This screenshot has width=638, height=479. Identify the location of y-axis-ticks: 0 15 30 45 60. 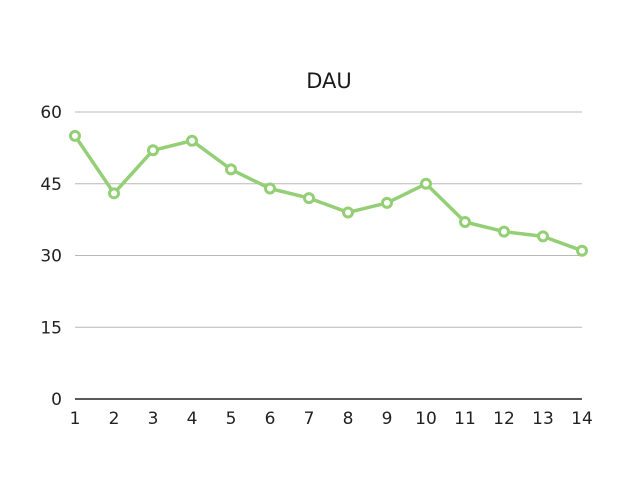
(51, 256).